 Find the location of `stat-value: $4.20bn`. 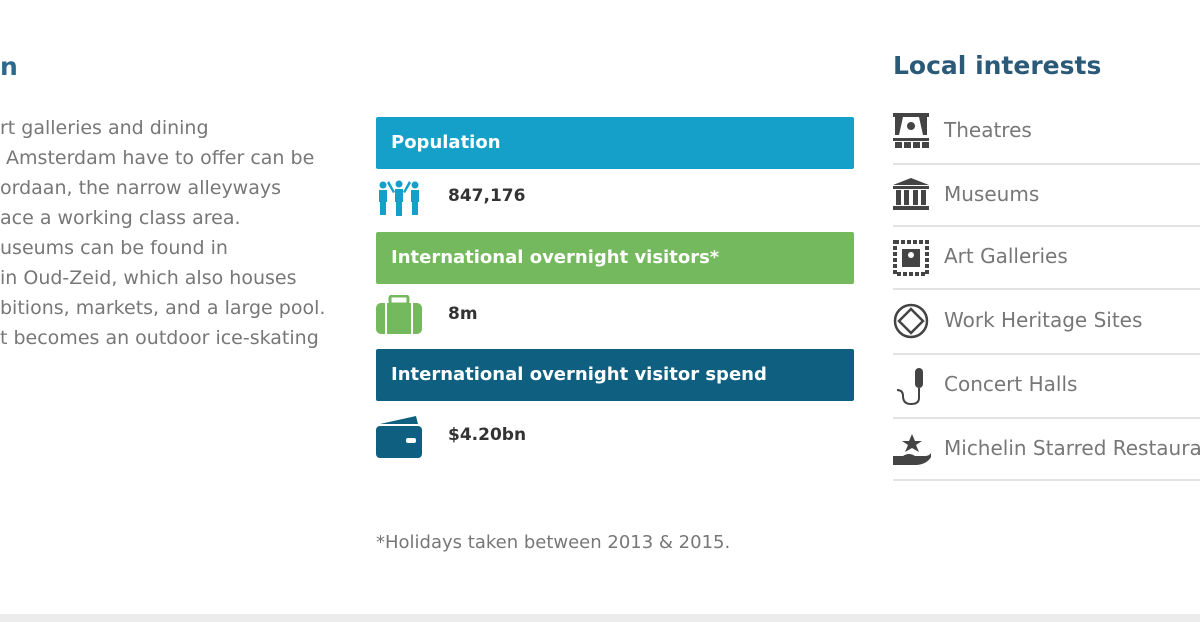

stat-value: $4.20bn is located at coordinates (487, 435).